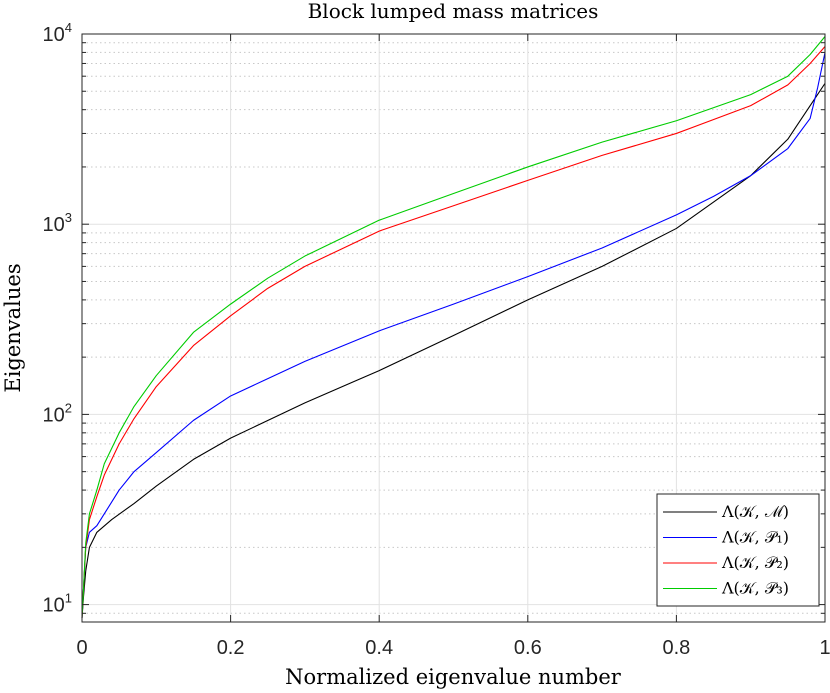  I want to click on legend-box, so click(738, 550).